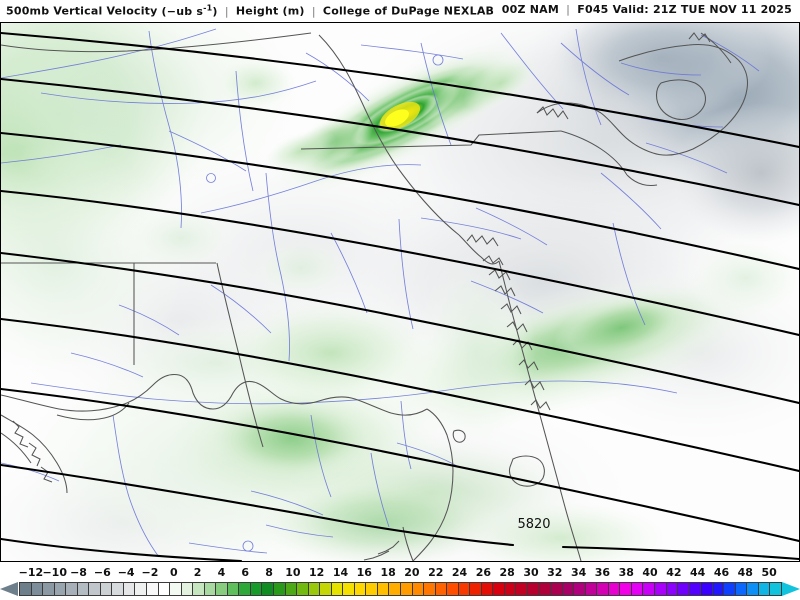 Image resolution: width=800 pixels, height=600 pixels. I want to click on colorbar-tick-label: 12, so click(317, 572).